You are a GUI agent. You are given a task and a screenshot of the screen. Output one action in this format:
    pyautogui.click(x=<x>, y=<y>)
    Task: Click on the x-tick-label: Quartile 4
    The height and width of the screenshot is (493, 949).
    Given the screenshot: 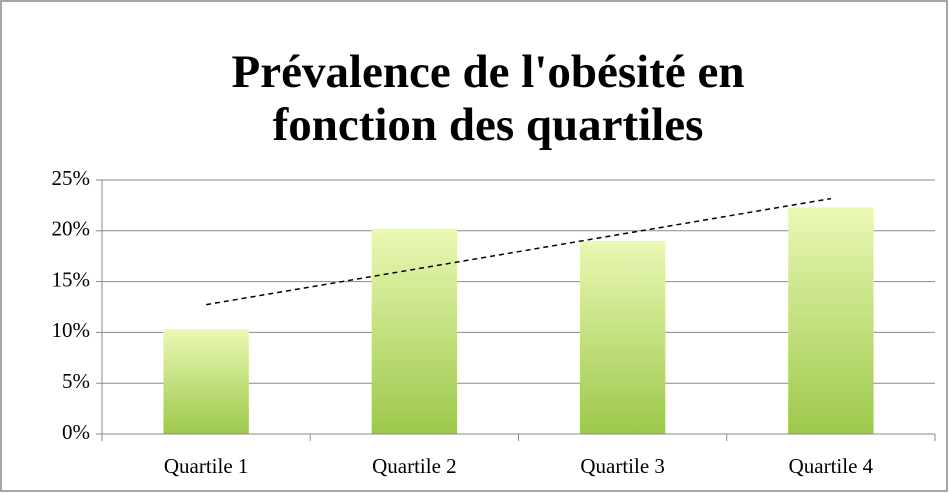 What is the action you would take?
    pyautogui.click(x=831, y=466)
    